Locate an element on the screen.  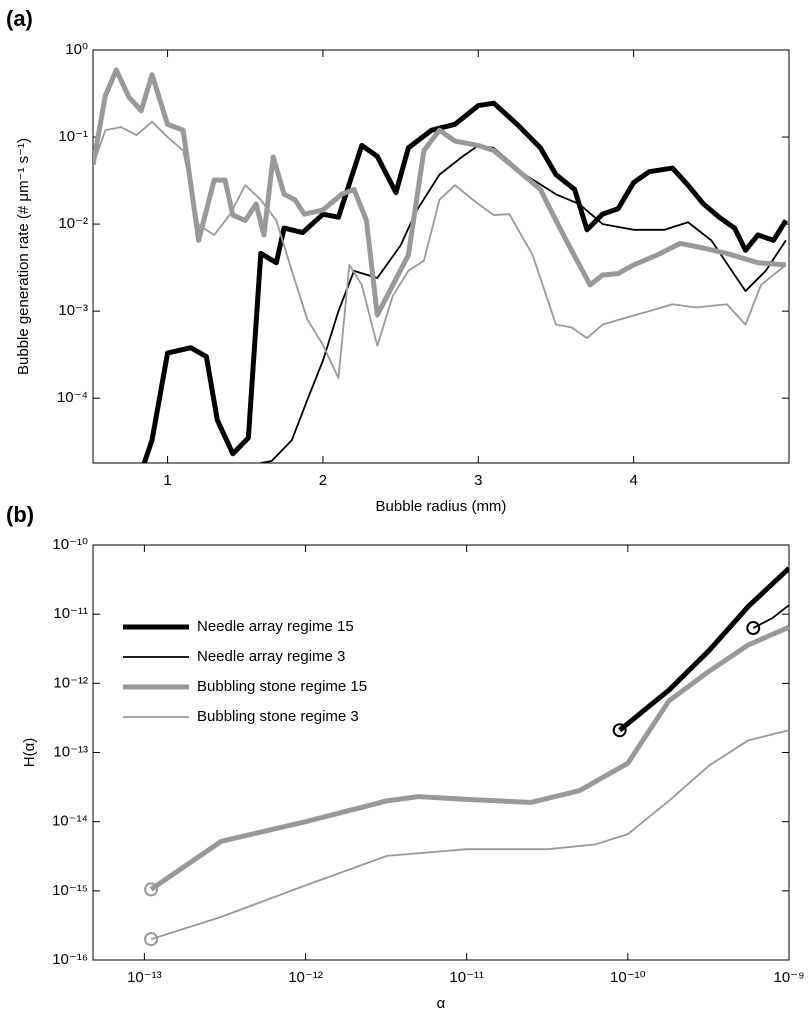
x-axis-label: α is located at coordinates (441, 1003).